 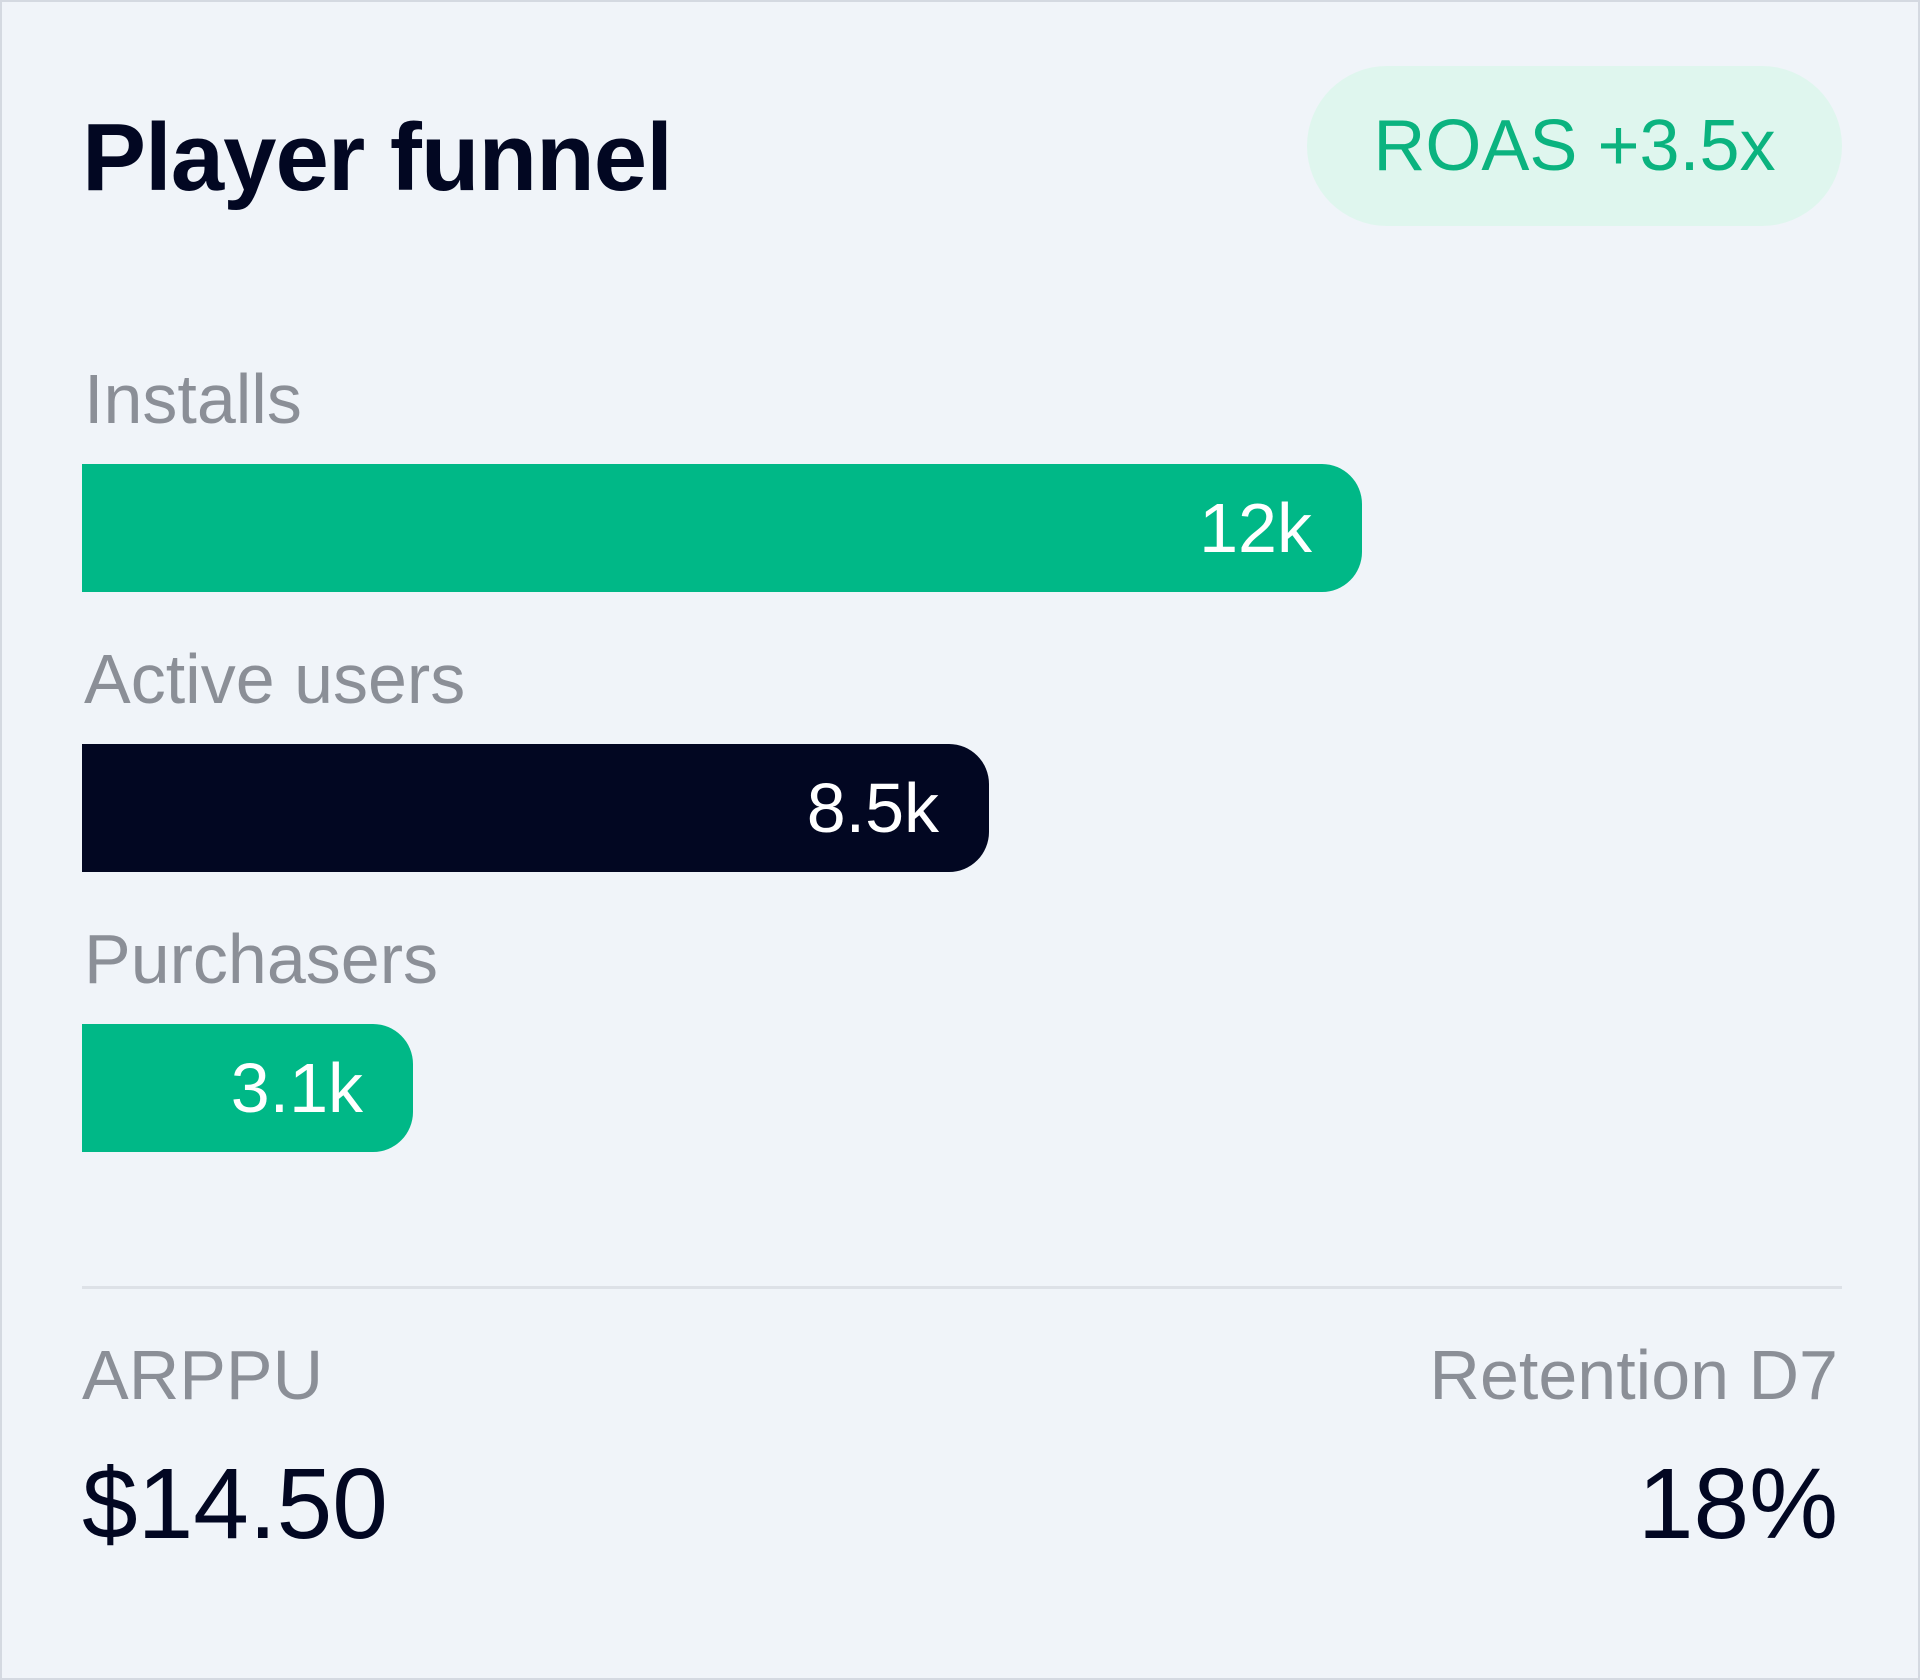 What do you see at coordinates (962, 1287) in the screenshot?
I see `divider` at bounding box center [962, 1287].